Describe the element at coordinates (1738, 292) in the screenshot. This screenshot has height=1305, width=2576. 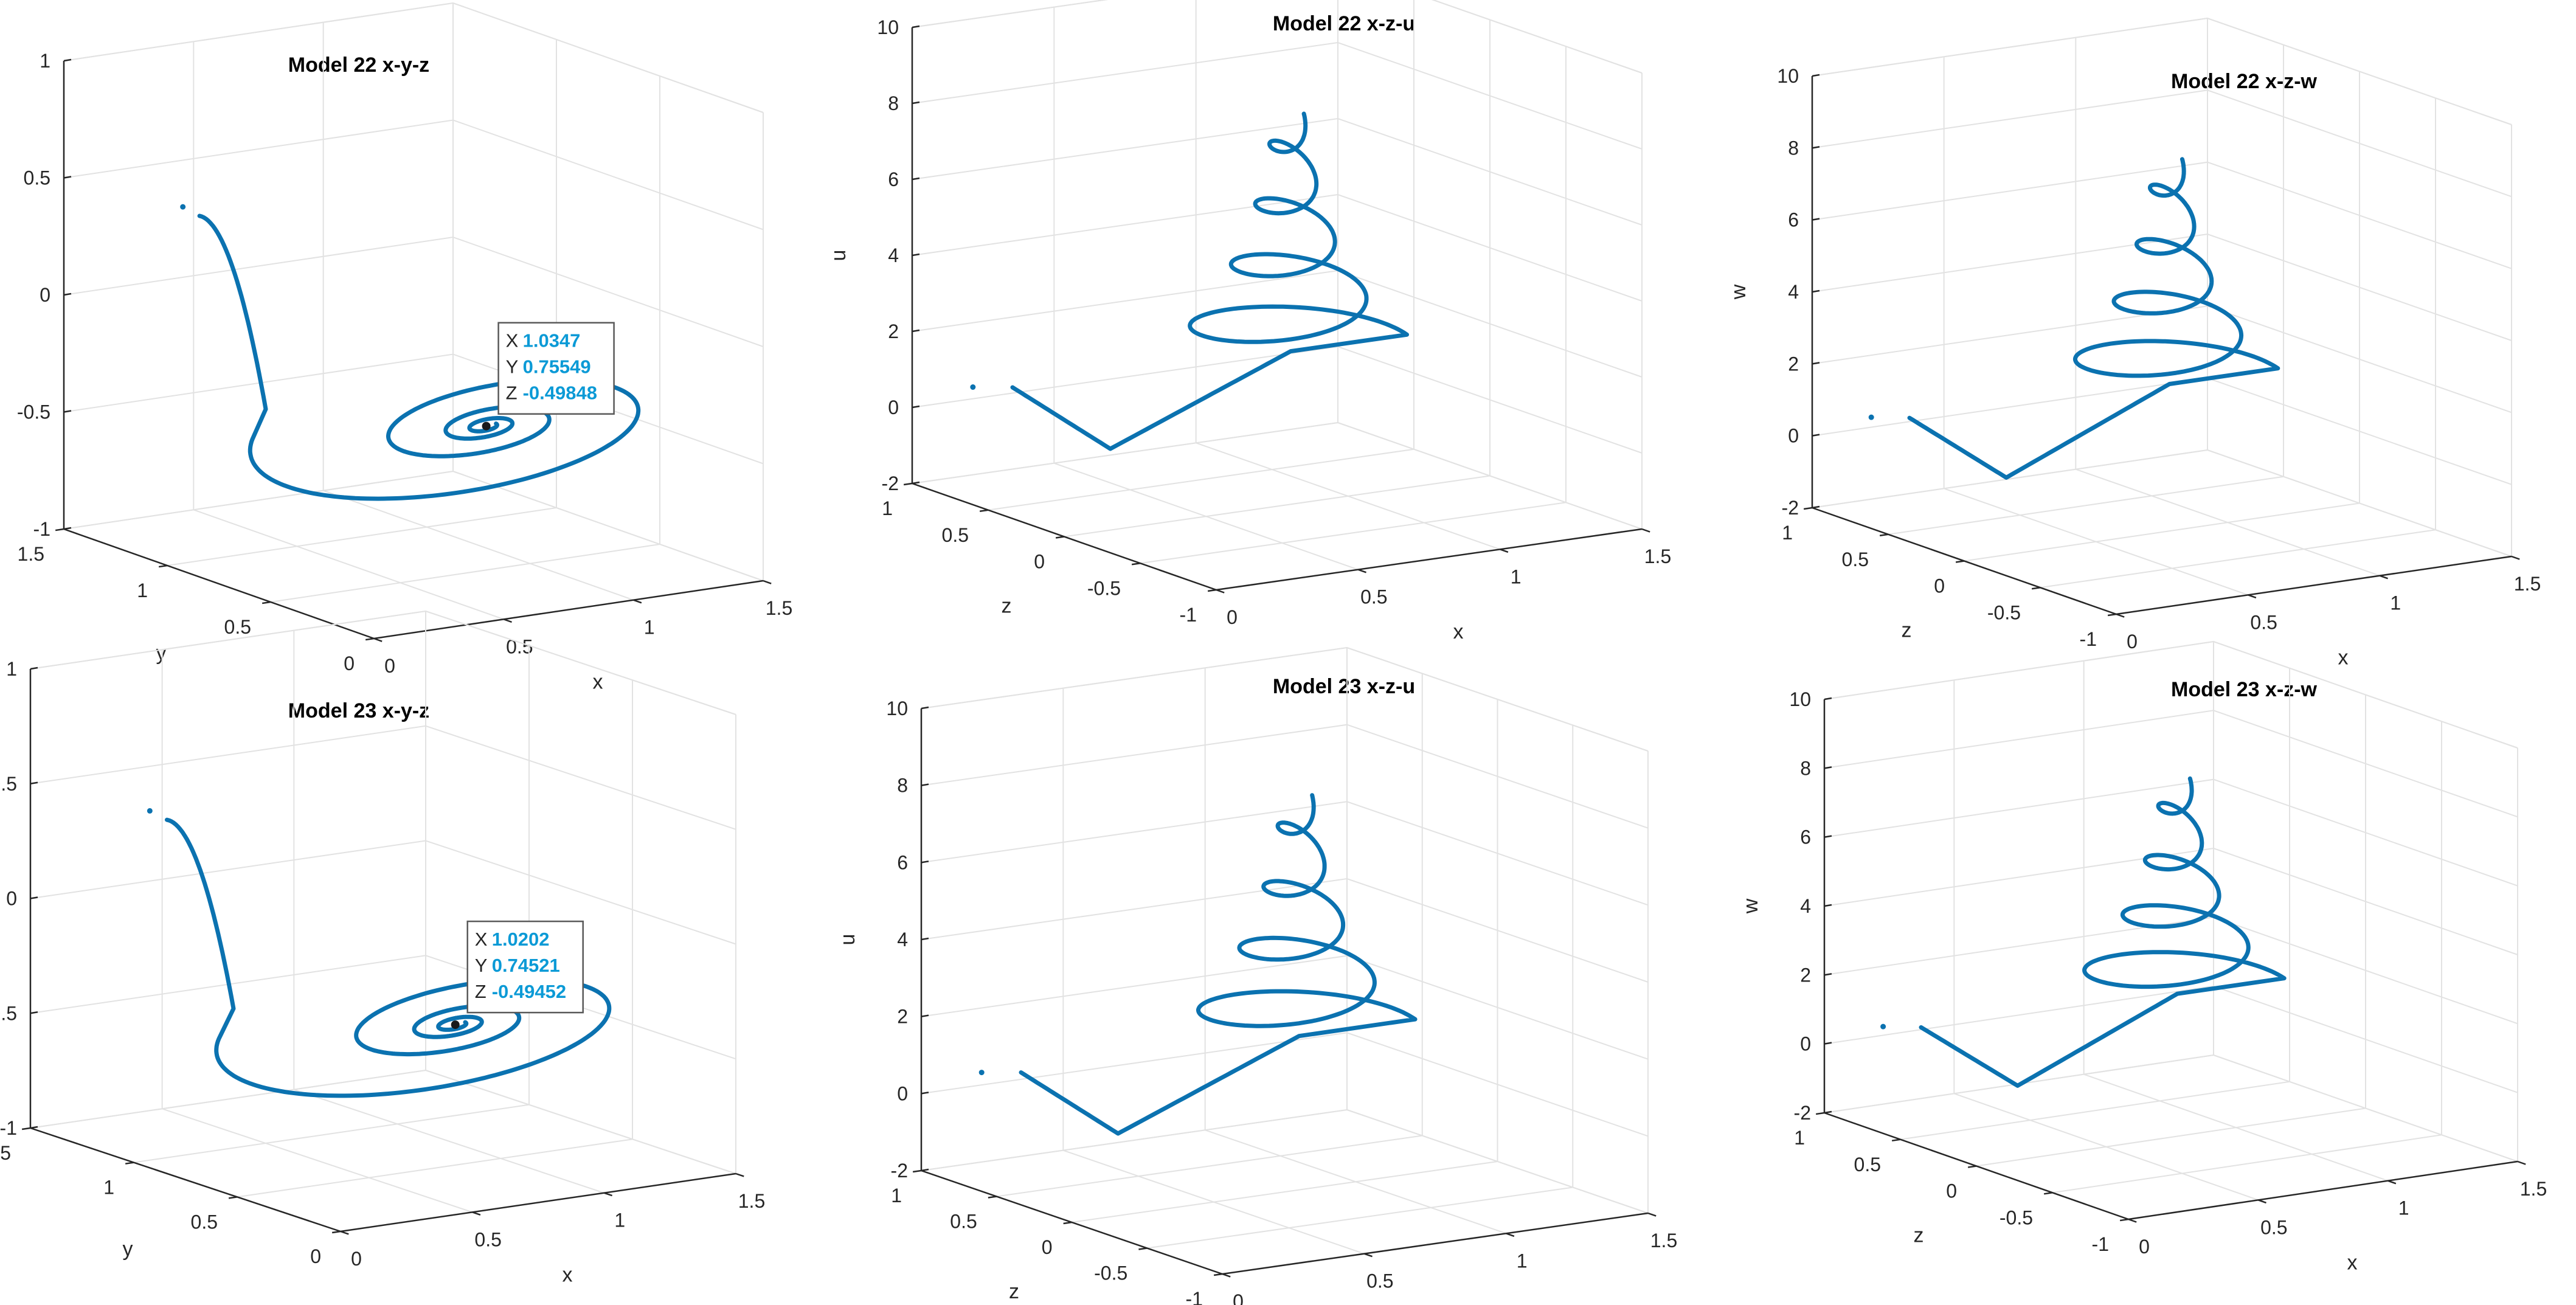
I see `z-axis-label: w` at that location.